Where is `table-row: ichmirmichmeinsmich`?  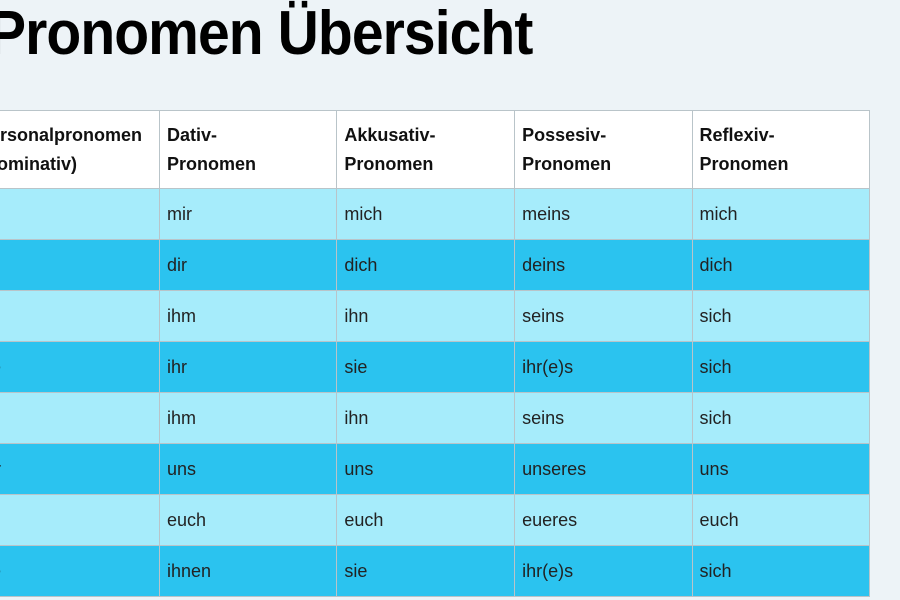
table-row: ichmirmichmeinsmich is located at coordinates (435, 214).